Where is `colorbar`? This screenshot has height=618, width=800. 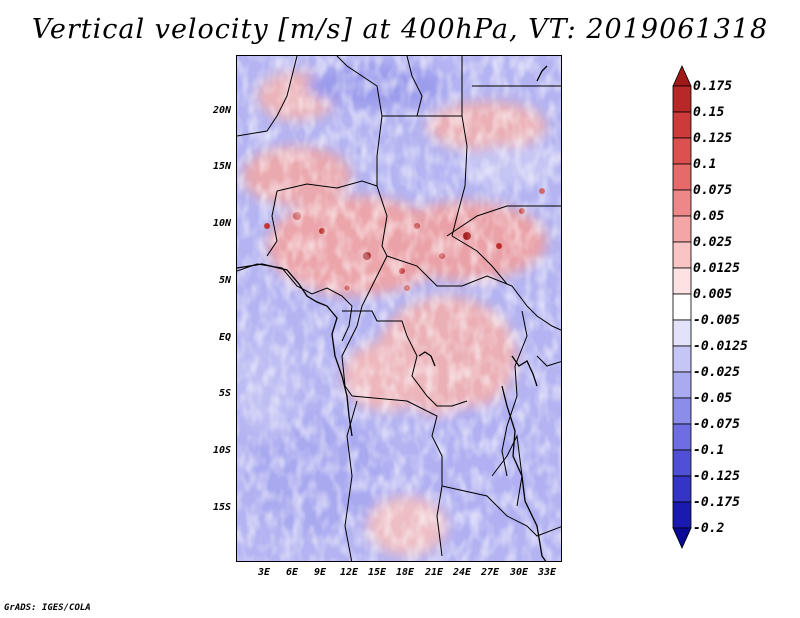
colorbar is located at coordinates (682, 307).